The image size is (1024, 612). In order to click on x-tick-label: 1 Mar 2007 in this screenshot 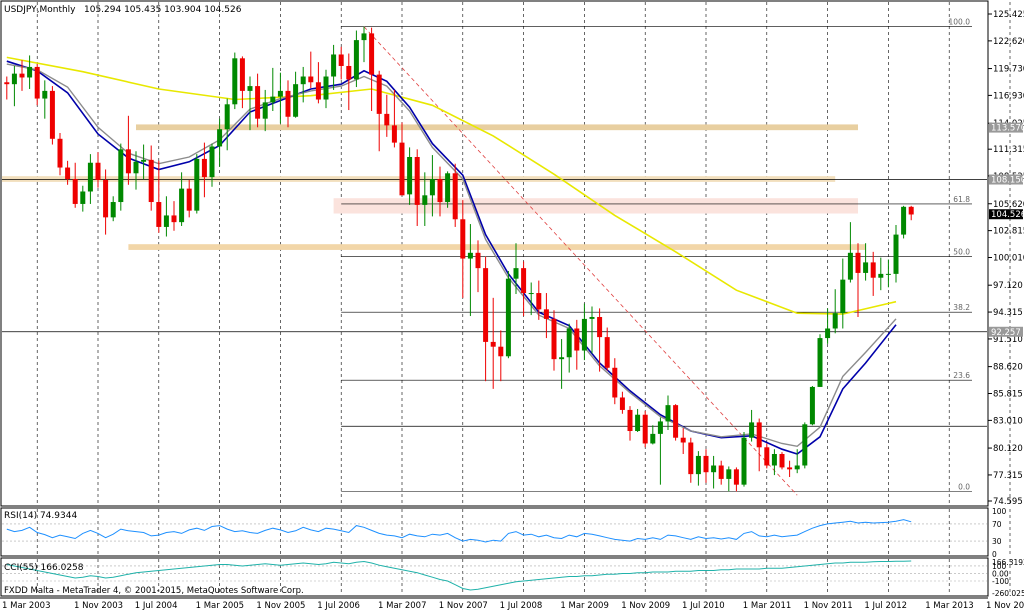, I will do `click(402, 606)`.